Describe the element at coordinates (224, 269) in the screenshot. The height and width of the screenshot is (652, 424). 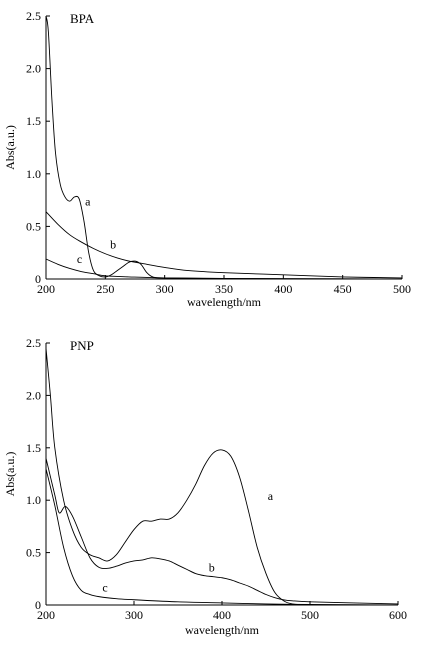
I see `series-line-c` at that location.